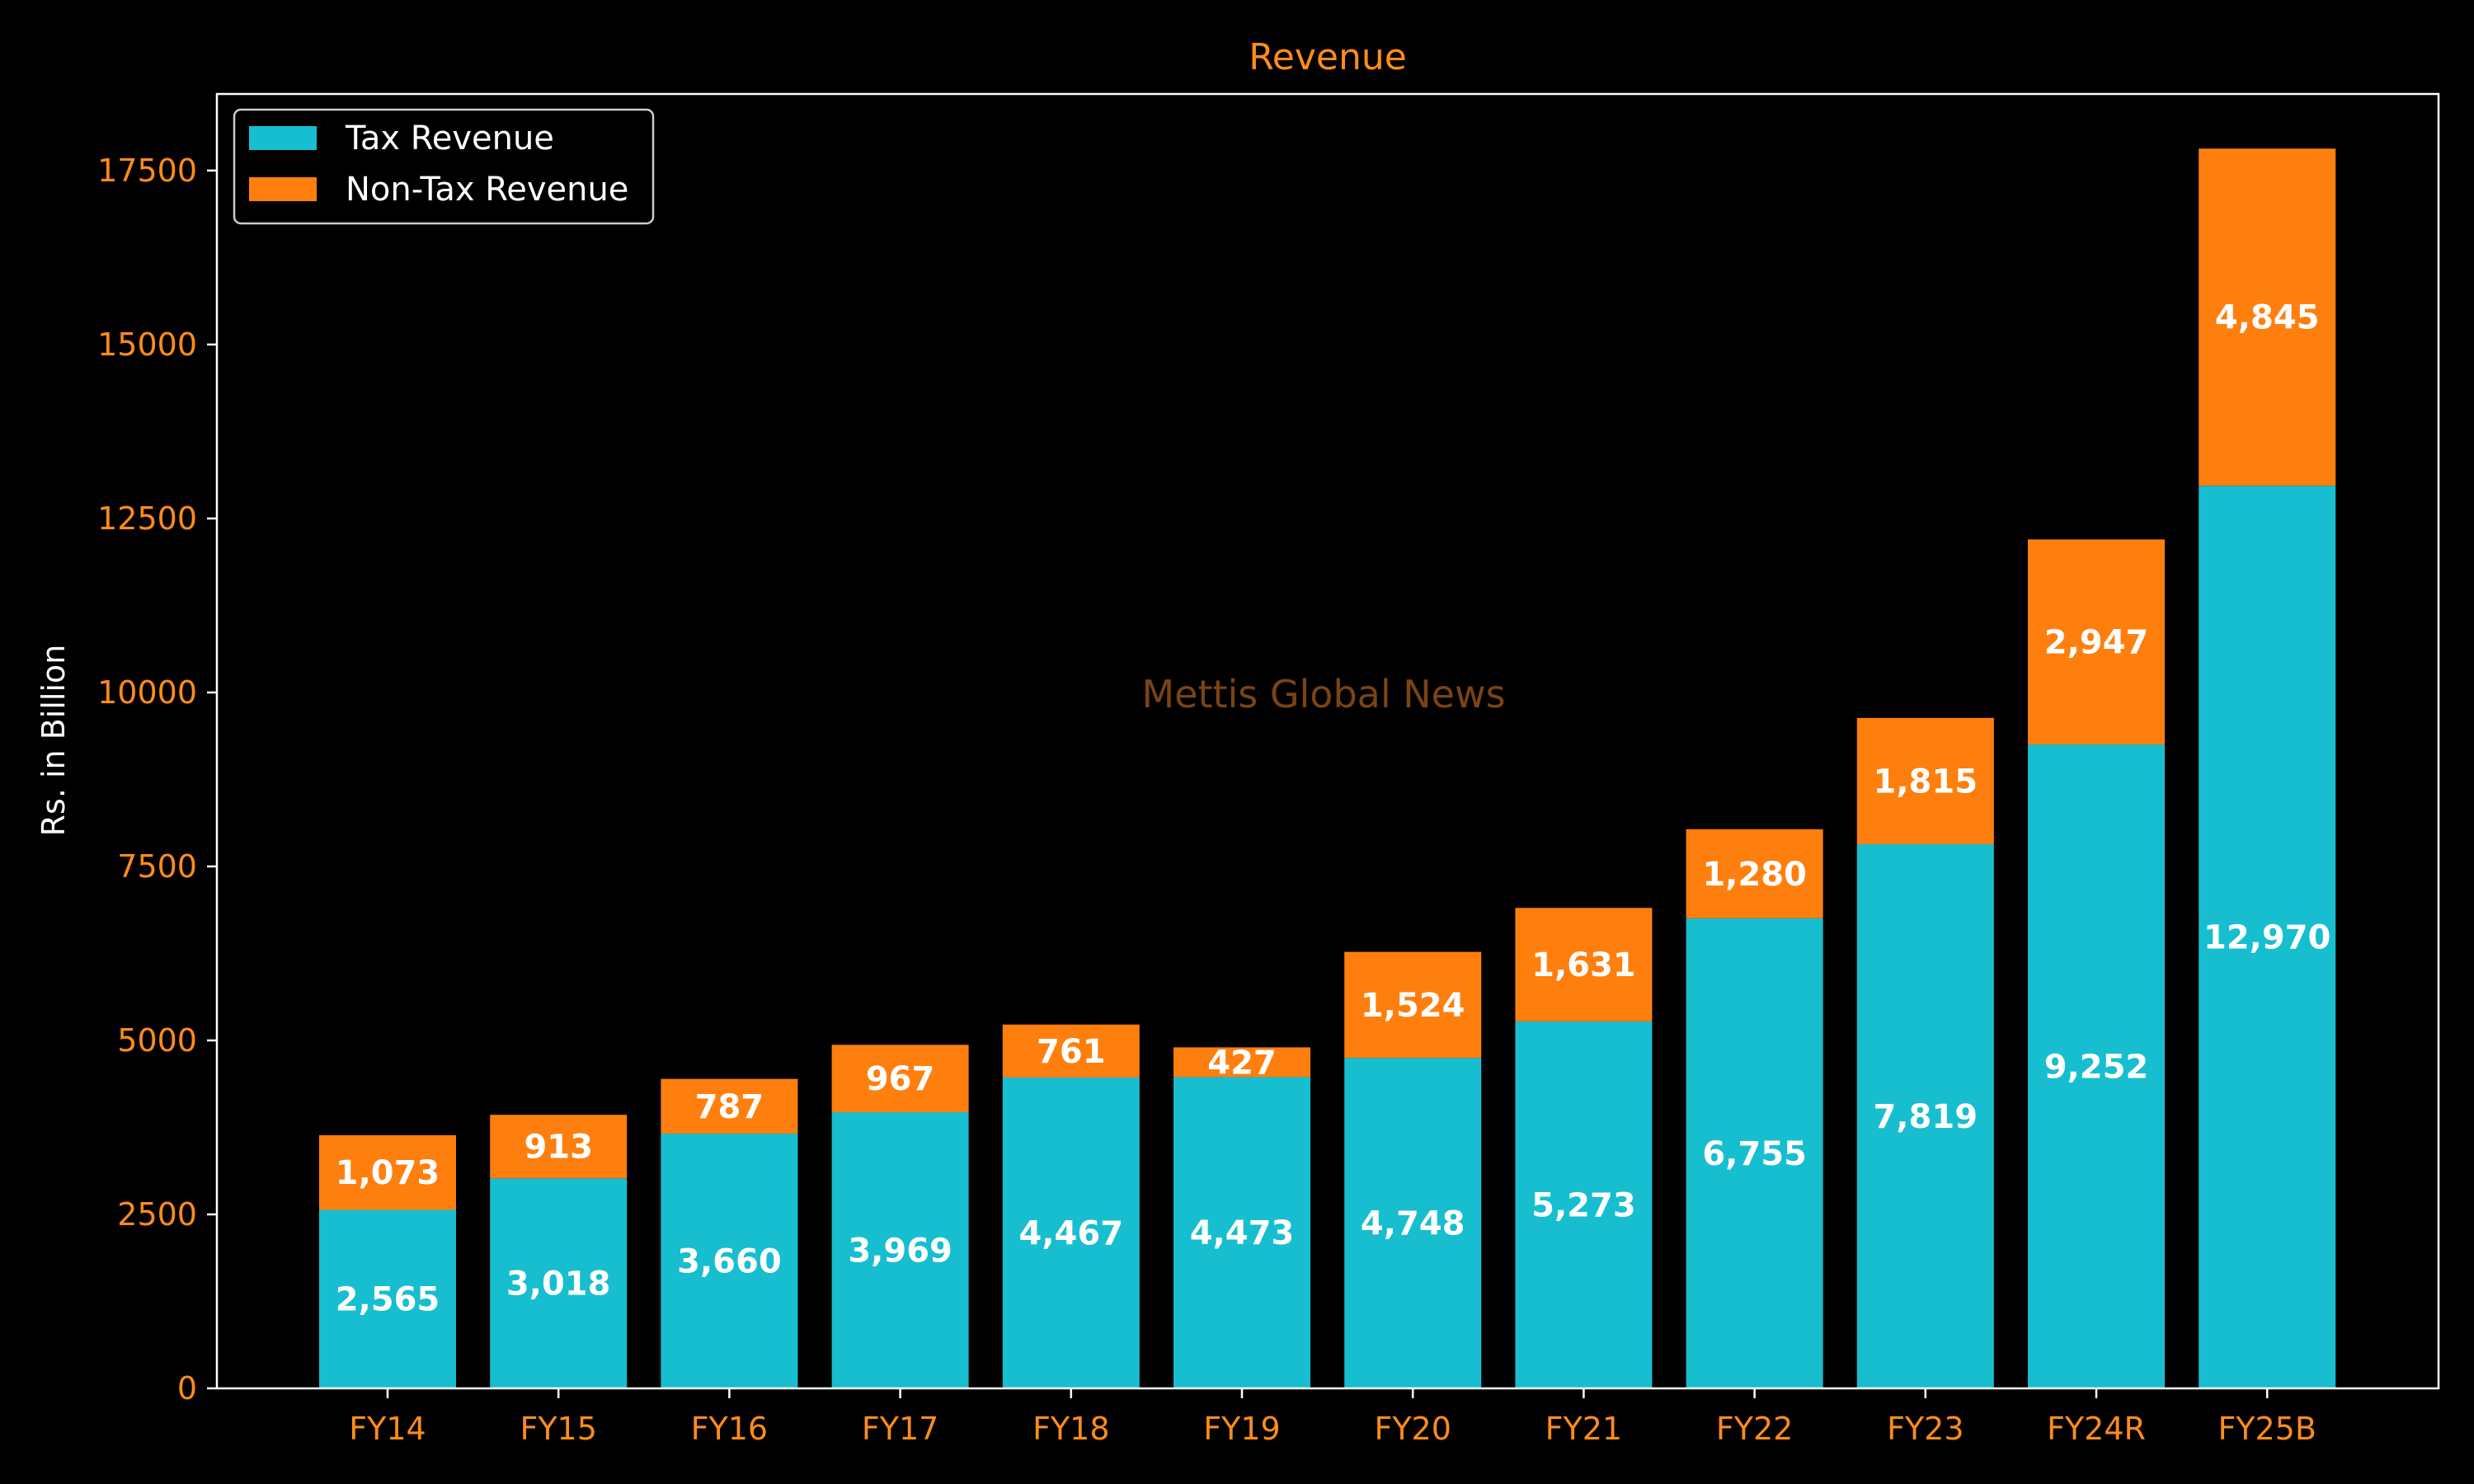  I want to click on x-tick-label-fy17: FY17, so click(900, 1429).